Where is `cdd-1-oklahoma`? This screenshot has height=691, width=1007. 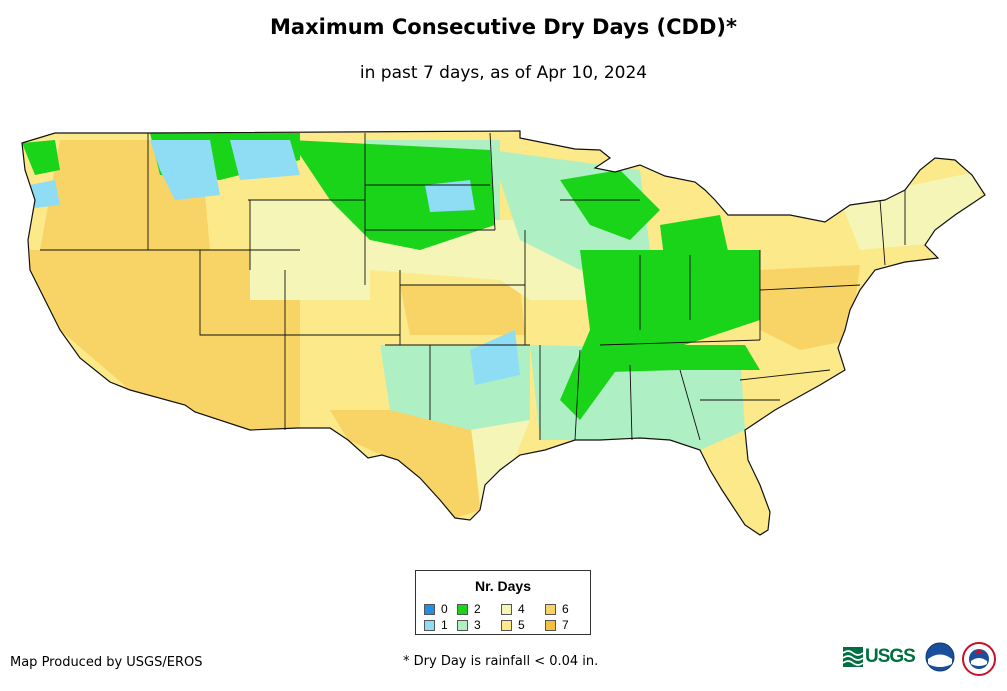 cdd-1-oklahoma is located at coordinates (495, 357).